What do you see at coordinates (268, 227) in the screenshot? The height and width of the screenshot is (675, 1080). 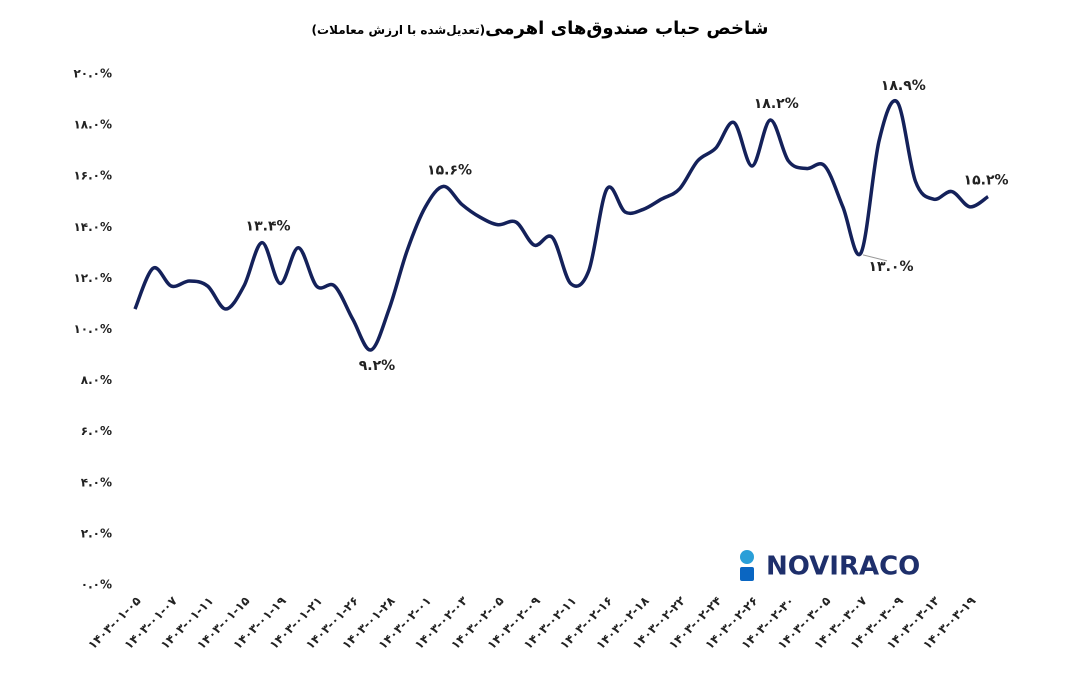 I see `data-label: ۱۳.۴%` at bounding box center [268, 227].